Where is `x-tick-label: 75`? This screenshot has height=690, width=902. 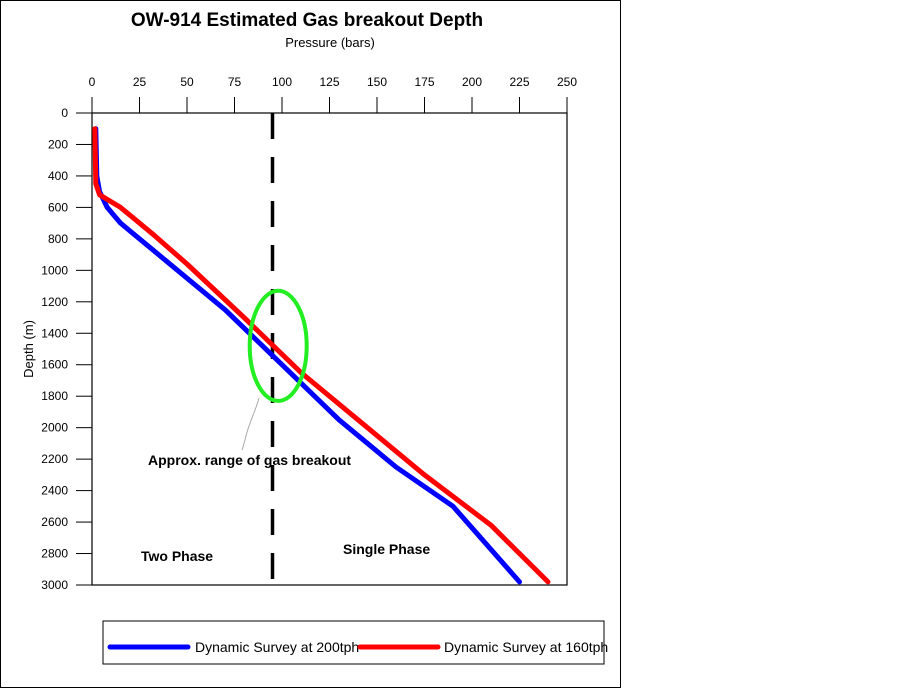
x-tick-label: 75 is located at coordinates (235, 82).